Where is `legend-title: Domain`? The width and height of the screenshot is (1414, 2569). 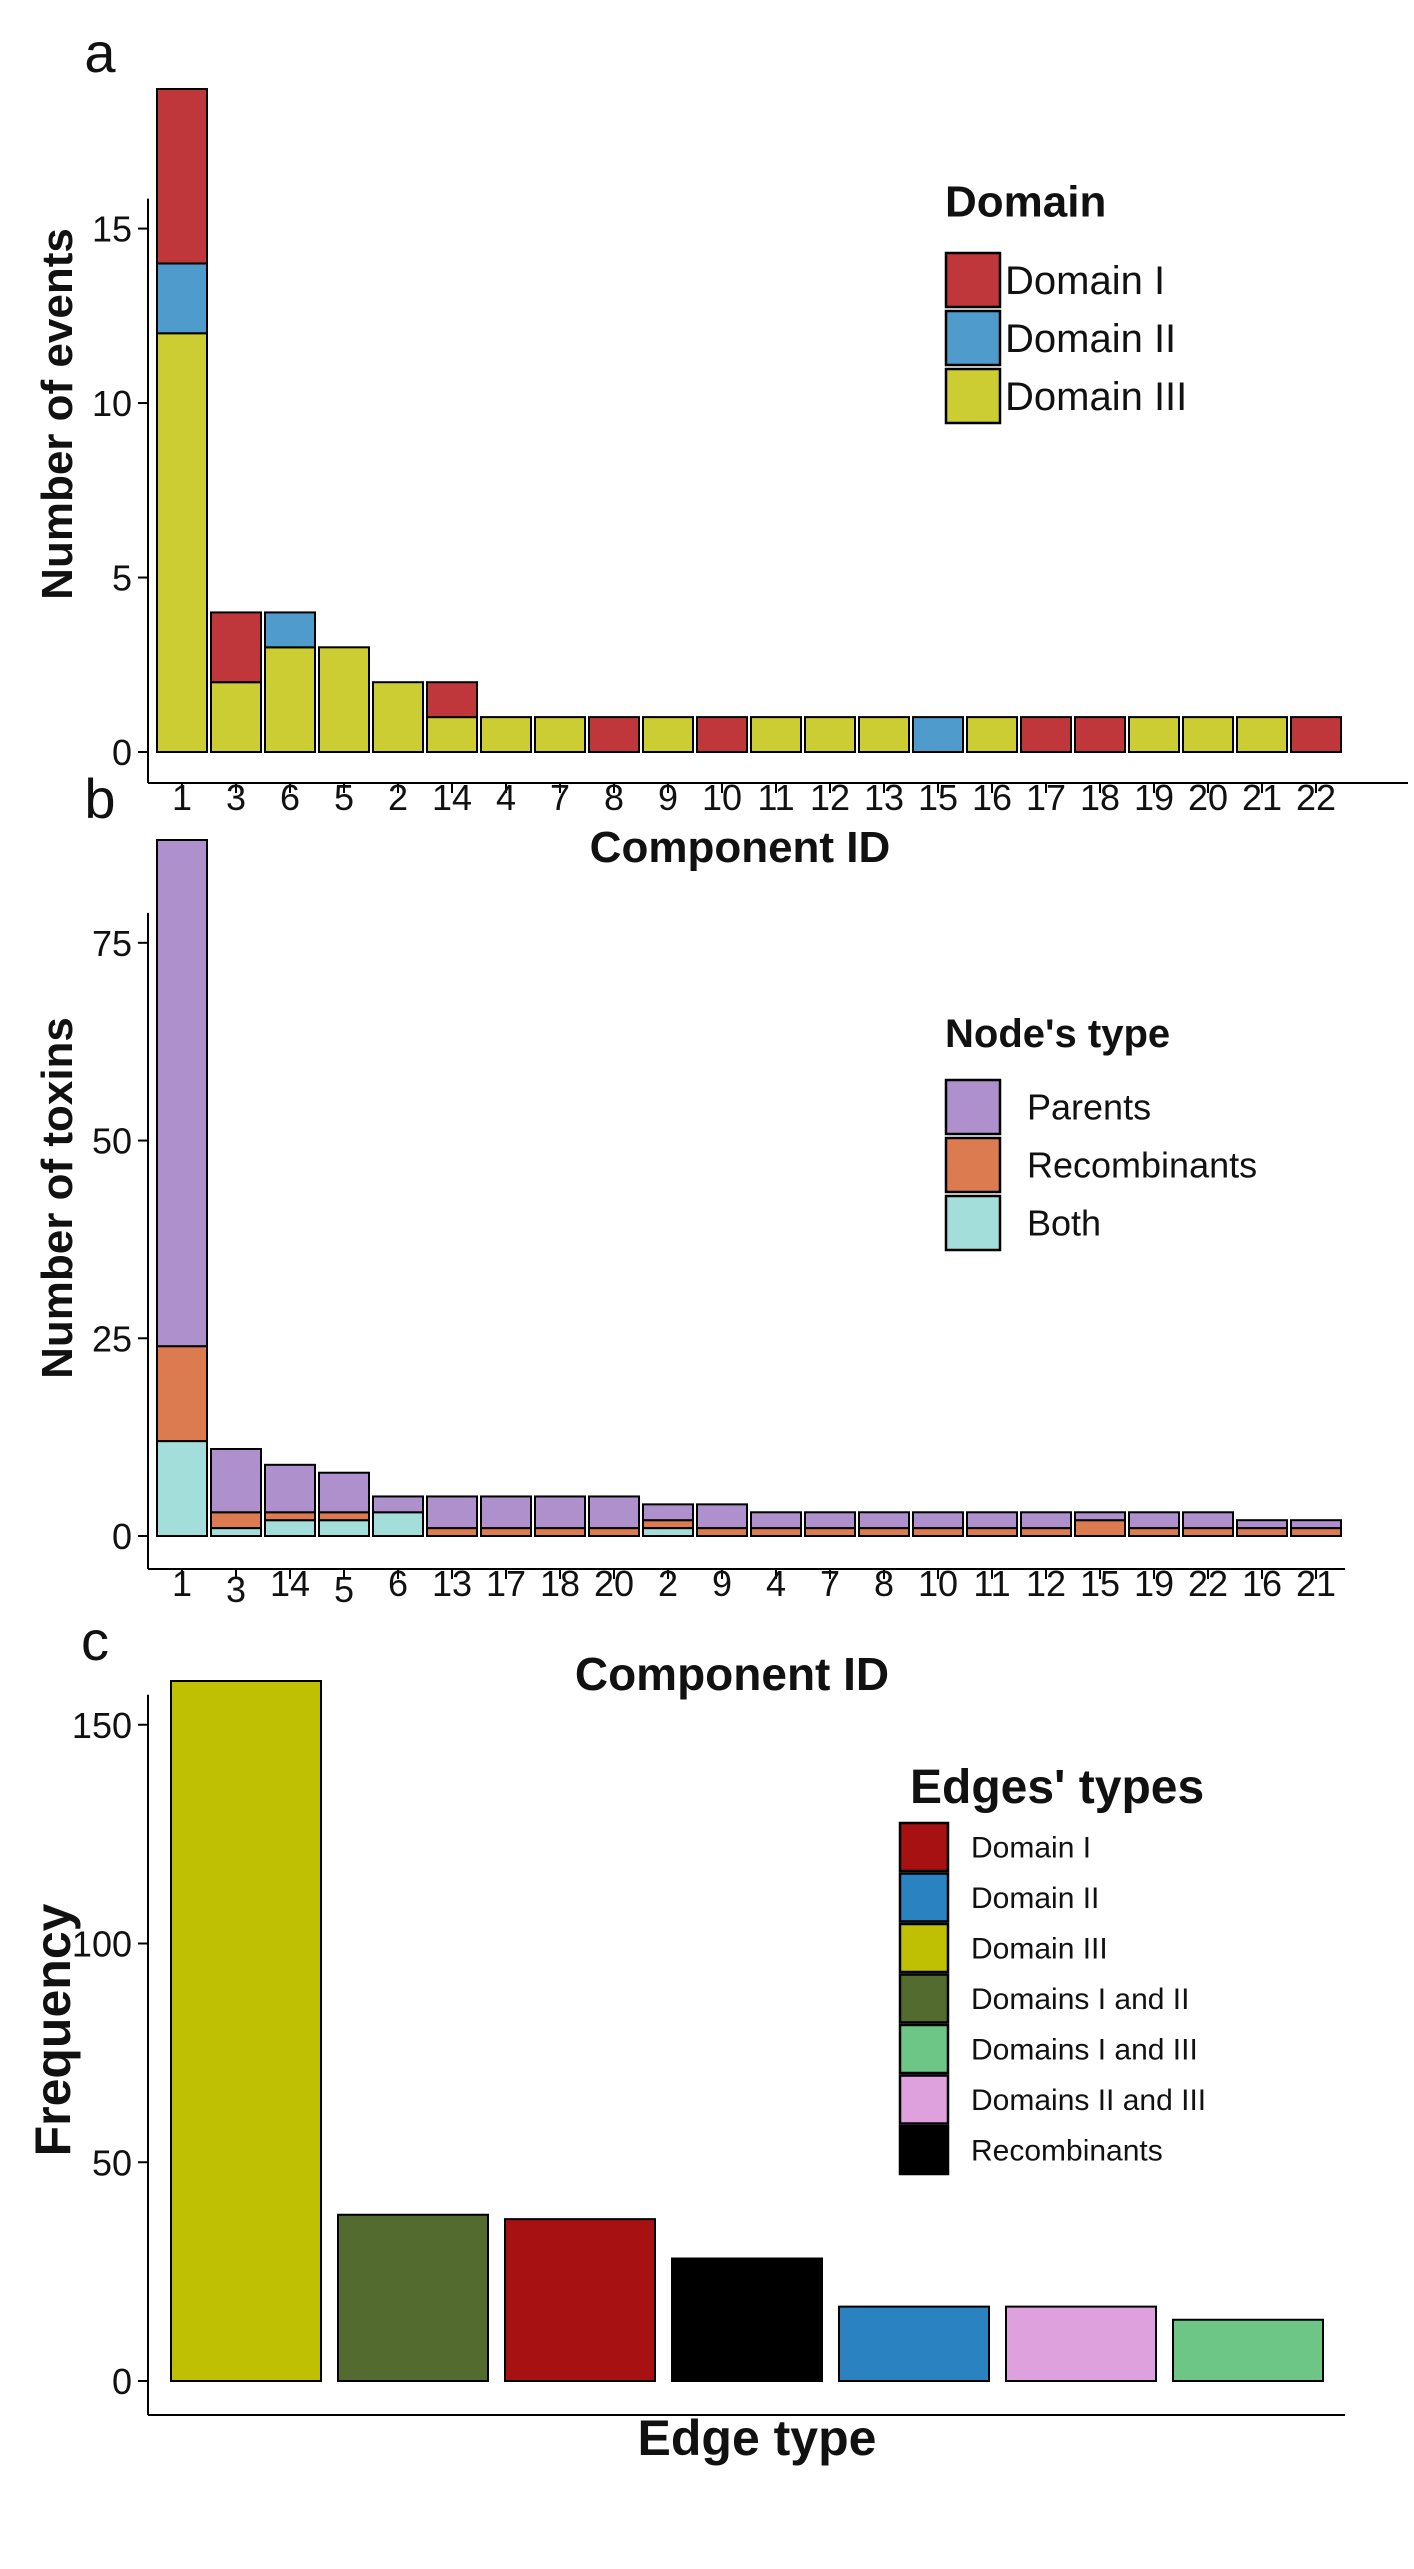
legend-title: Domain is located at coordinates (1025, 201).